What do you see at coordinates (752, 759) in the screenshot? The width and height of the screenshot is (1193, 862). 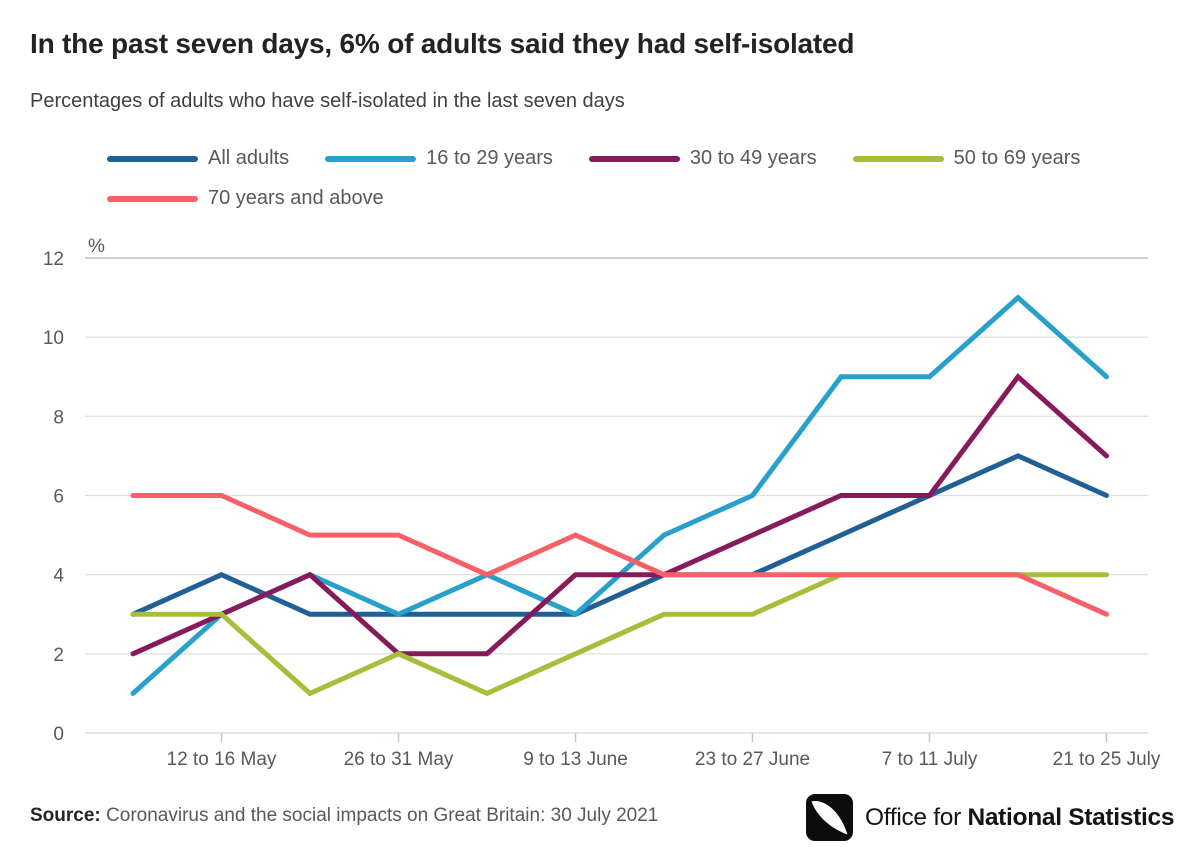 I see `svg-text: 23 to 27 June` at bounding box center [752, 759].